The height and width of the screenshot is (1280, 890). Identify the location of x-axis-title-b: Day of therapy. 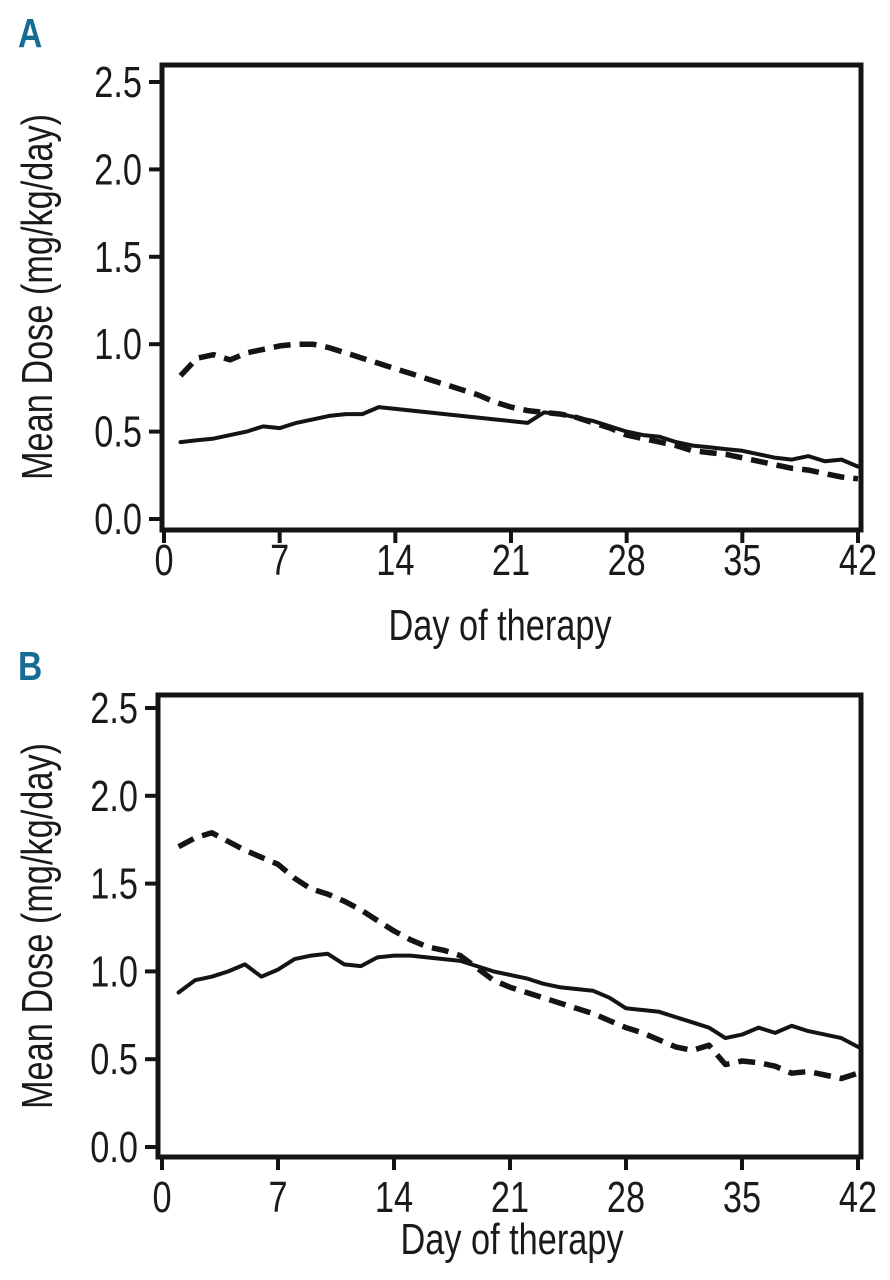
(511, 1239).